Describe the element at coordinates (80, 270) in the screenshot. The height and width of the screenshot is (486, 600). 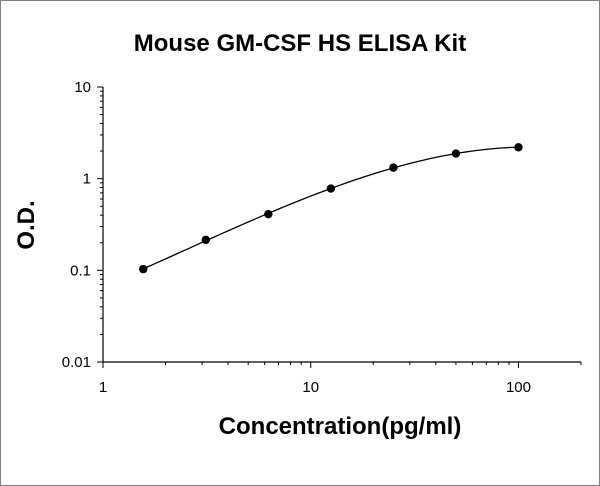
I see `y-tick-label: 0.1` at that location.